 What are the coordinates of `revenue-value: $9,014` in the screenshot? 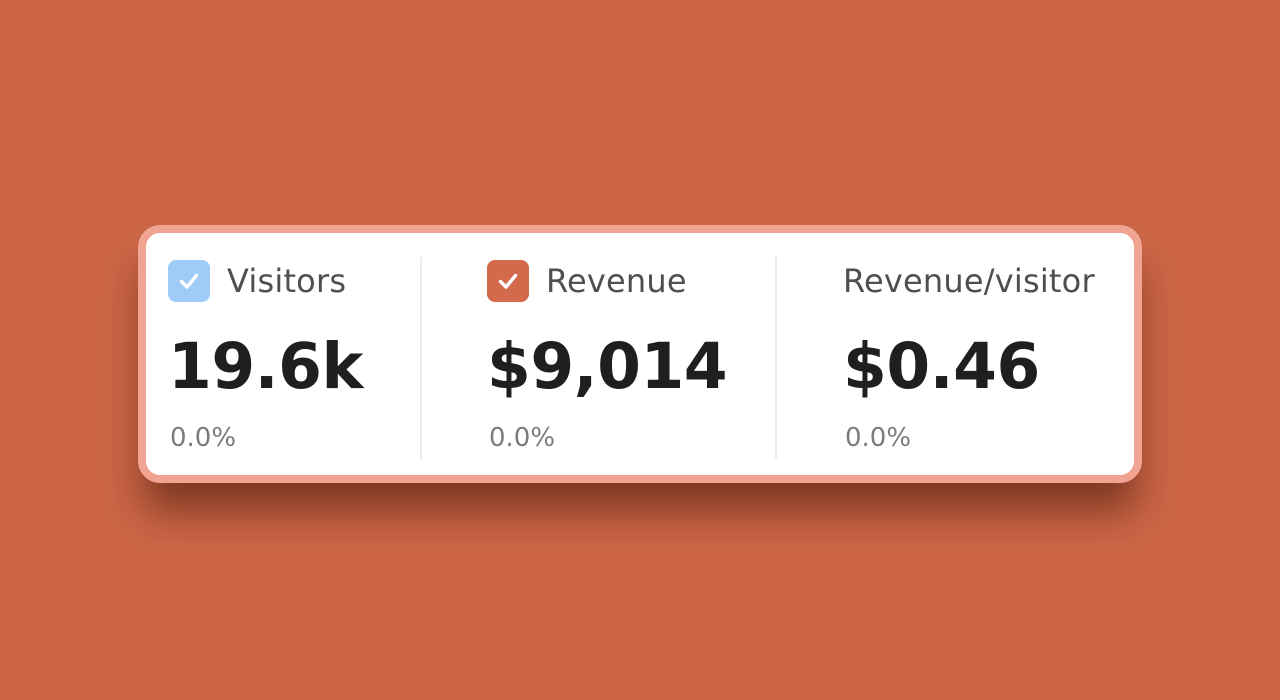 It's located at (607, 366).